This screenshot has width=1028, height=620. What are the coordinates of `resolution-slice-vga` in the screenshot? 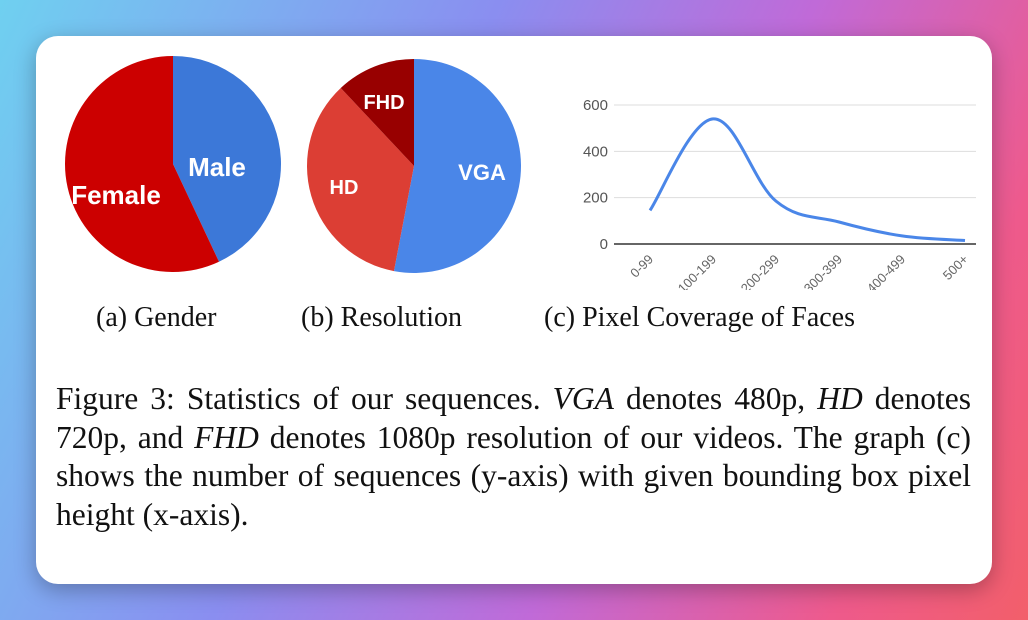 It's located at (457, 166).